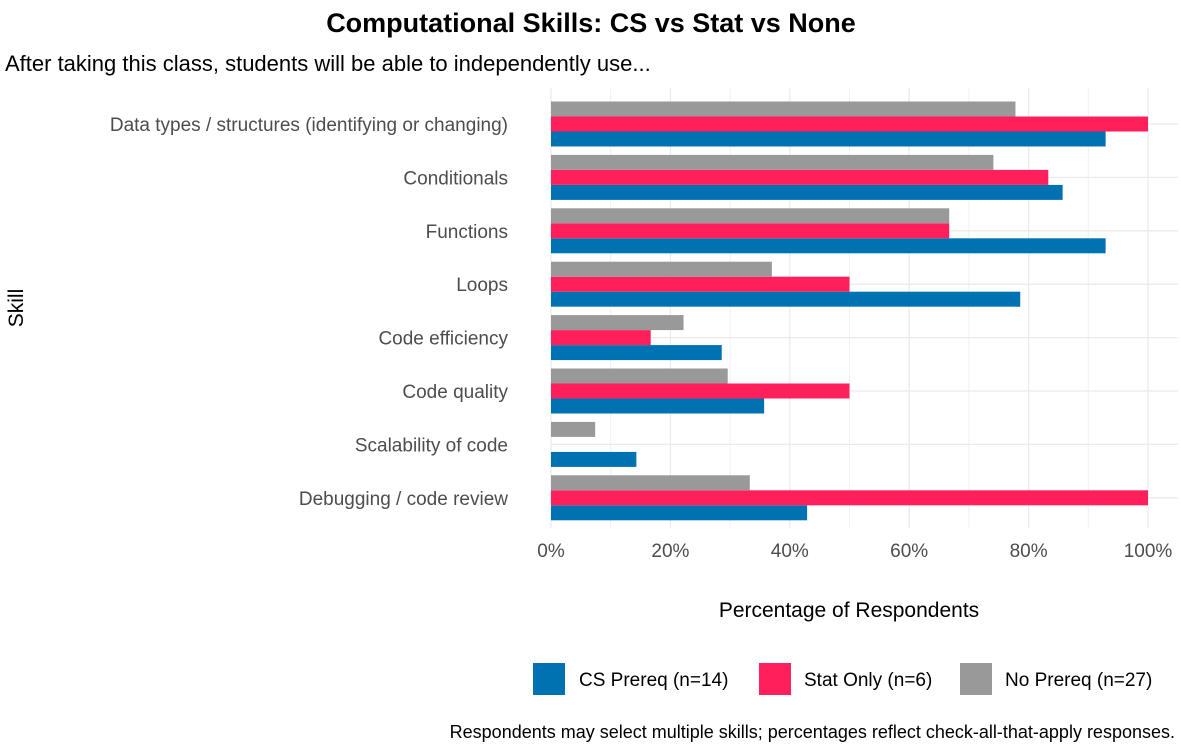 The image size is (1181, 744). I want to click on x-tick-label: 80%, so click(1029, 551).